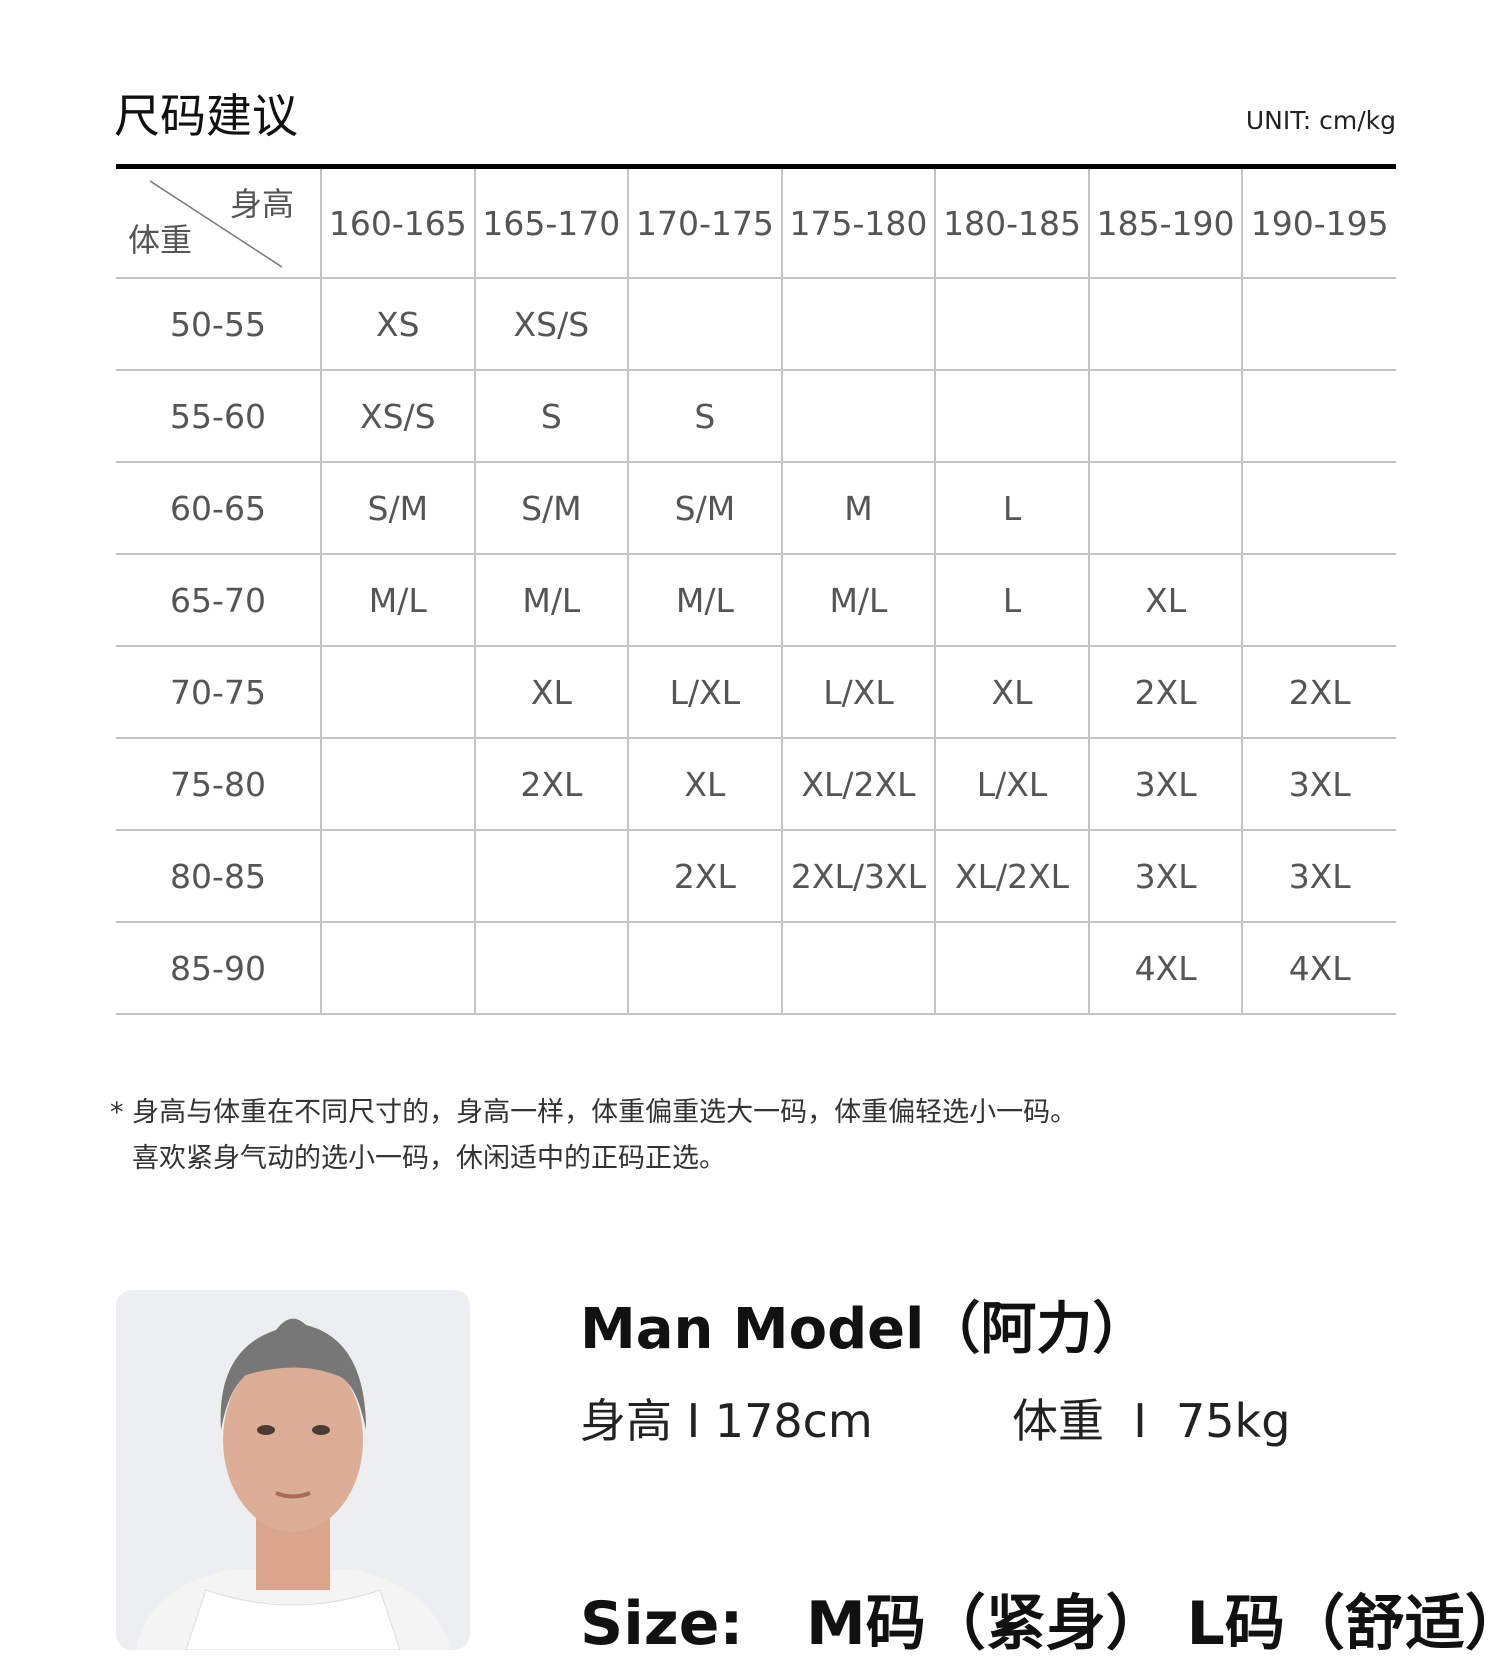 The height and width of the screenshot is (1662, 1500). I want to click on weight-cell: 75-80, so click(219, 784).